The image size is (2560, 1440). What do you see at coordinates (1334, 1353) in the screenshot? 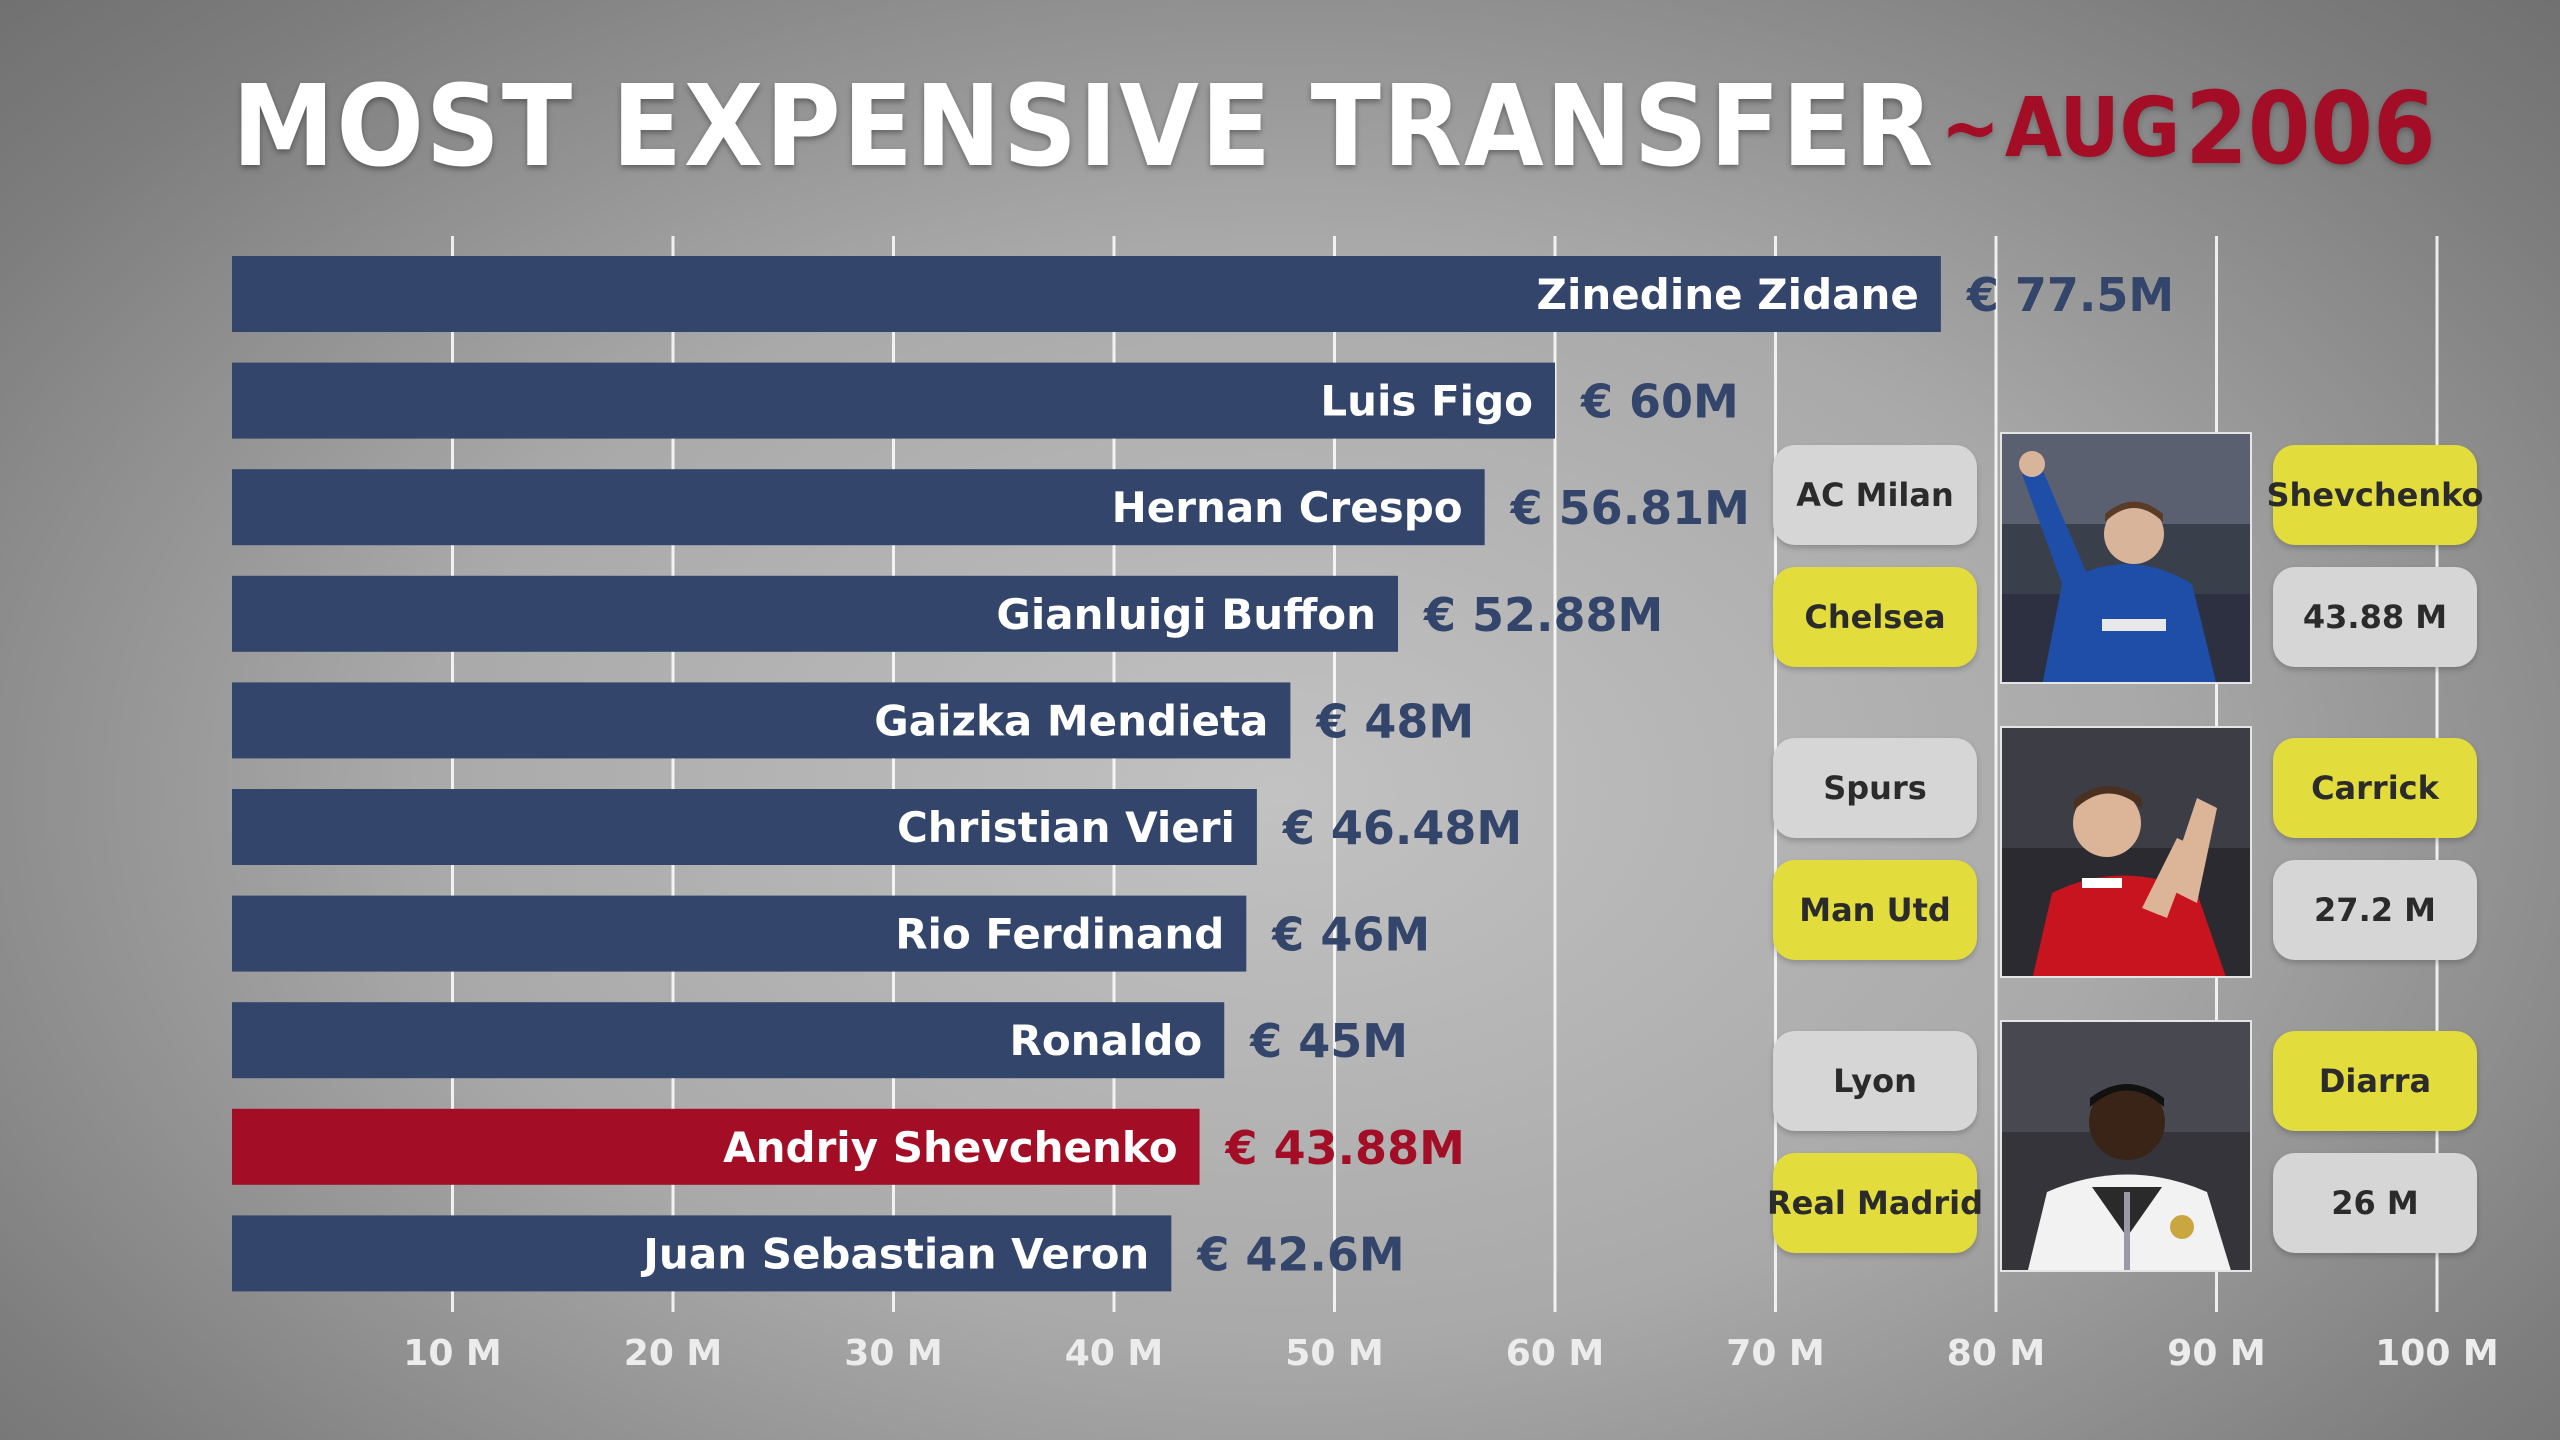
I see `x-tick-label: 50 M` at bounding box center [1334, 1353].